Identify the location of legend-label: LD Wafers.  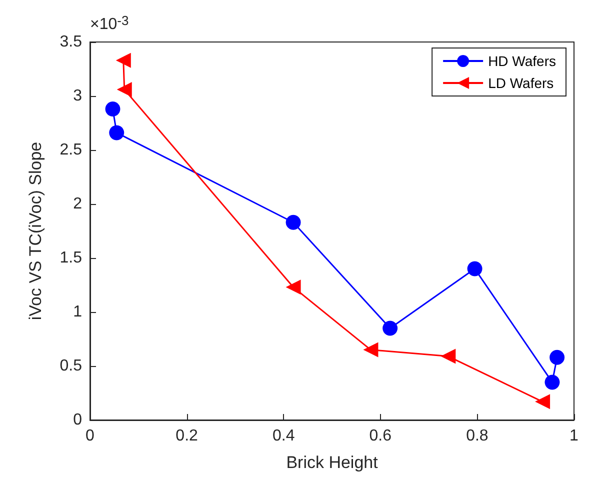
(521, 83).